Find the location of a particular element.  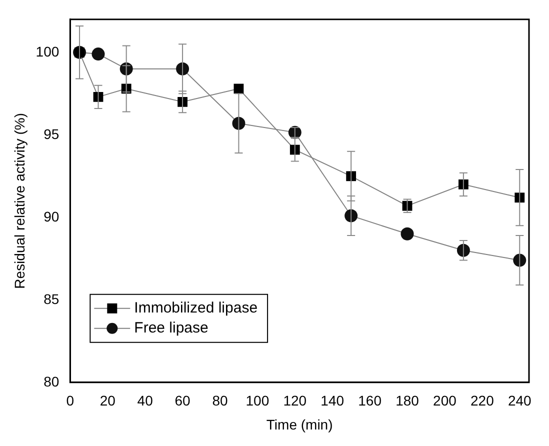

y-tick-label: 85 is located at coordinates (52, 298).